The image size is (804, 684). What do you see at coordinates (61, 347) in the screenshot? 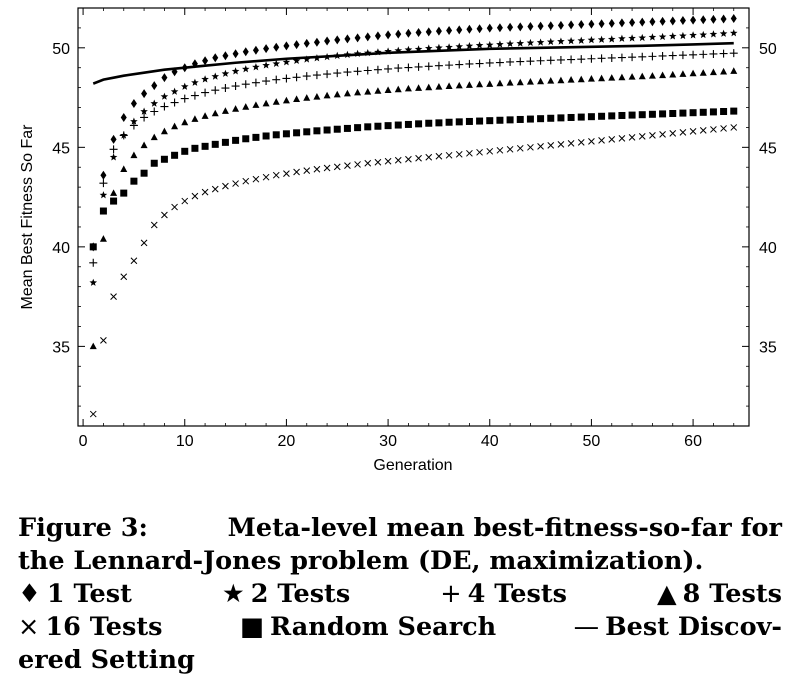
I see `y-tick-label-left: 35` at bounding box center [61, 347].